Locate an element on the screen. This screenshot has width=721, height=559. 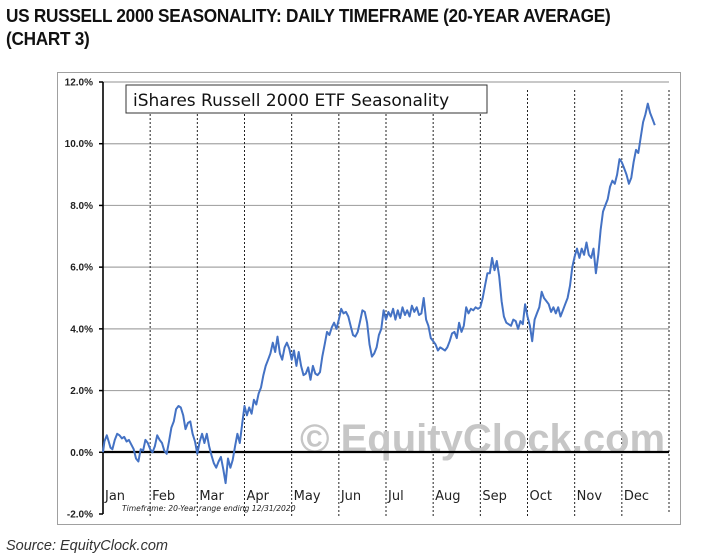
month-label-jul: Jul is located at coordinates (395, 496).